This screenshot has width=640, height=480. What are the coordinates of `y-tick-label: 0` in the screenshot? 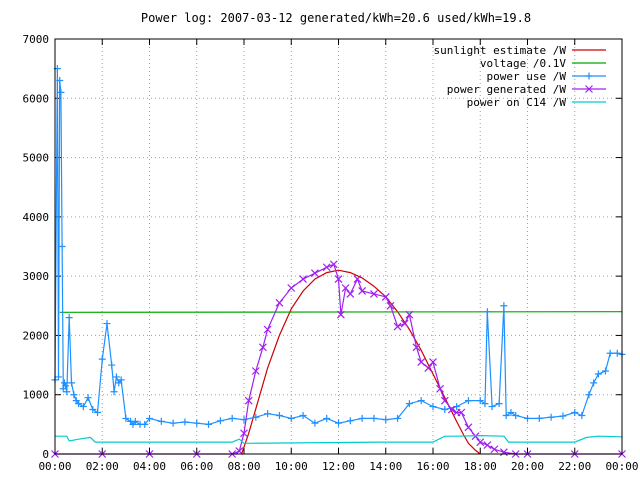 It's located at (45, 454).